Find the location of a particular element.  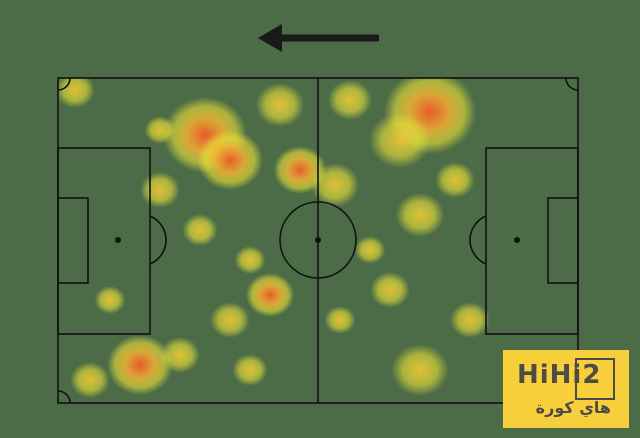

center-circle is located at coordinates (318, 240).